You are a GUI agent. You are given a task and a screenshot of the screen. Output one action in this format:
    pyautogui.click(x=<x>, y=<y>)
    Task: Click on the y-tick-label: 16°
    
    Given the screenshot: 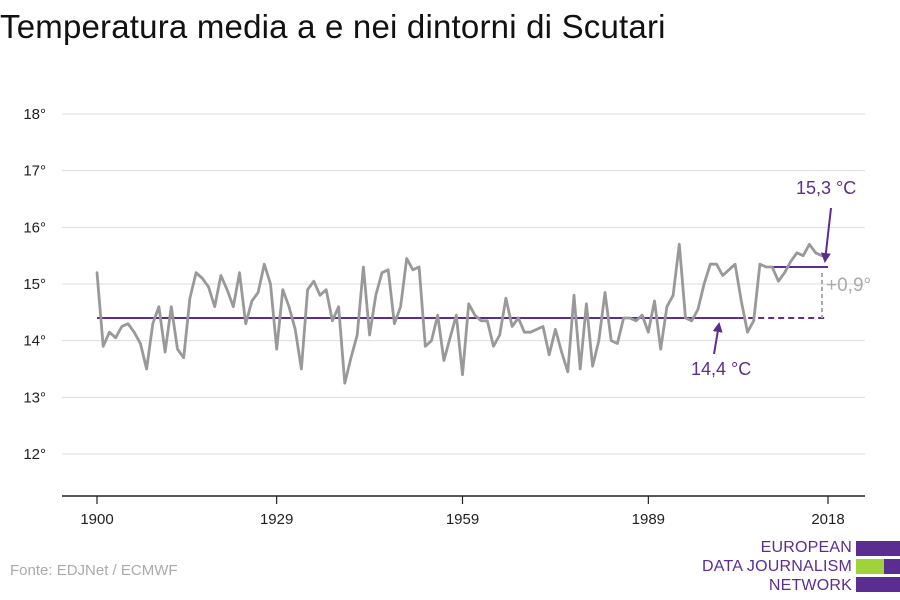 What is the action you would take?
    pyautogui.click(x=34, y=227)
    